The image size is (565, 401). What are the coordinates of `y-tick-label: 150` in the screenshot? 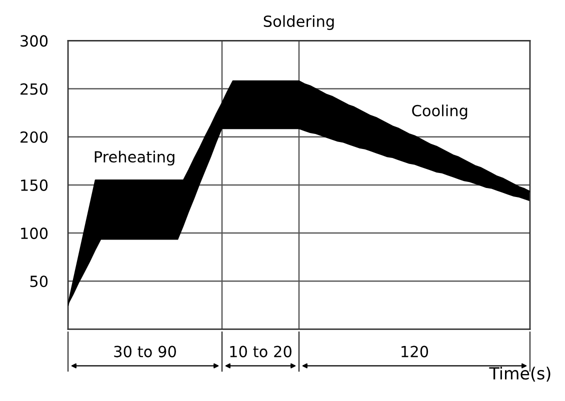 It's located at (34, 185).